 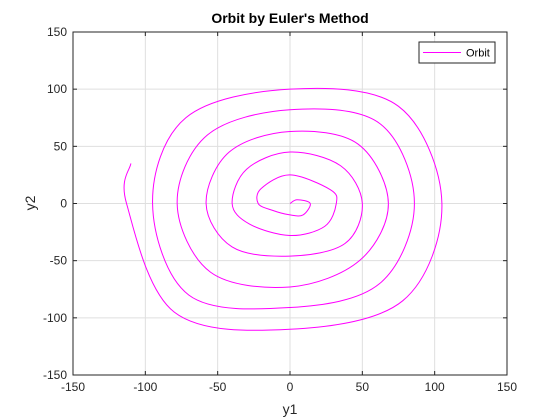 What do you see at coordinates (290, 387) in the screenshot?
I see `x-tick-label: 0` at bounding box center [290, 387].